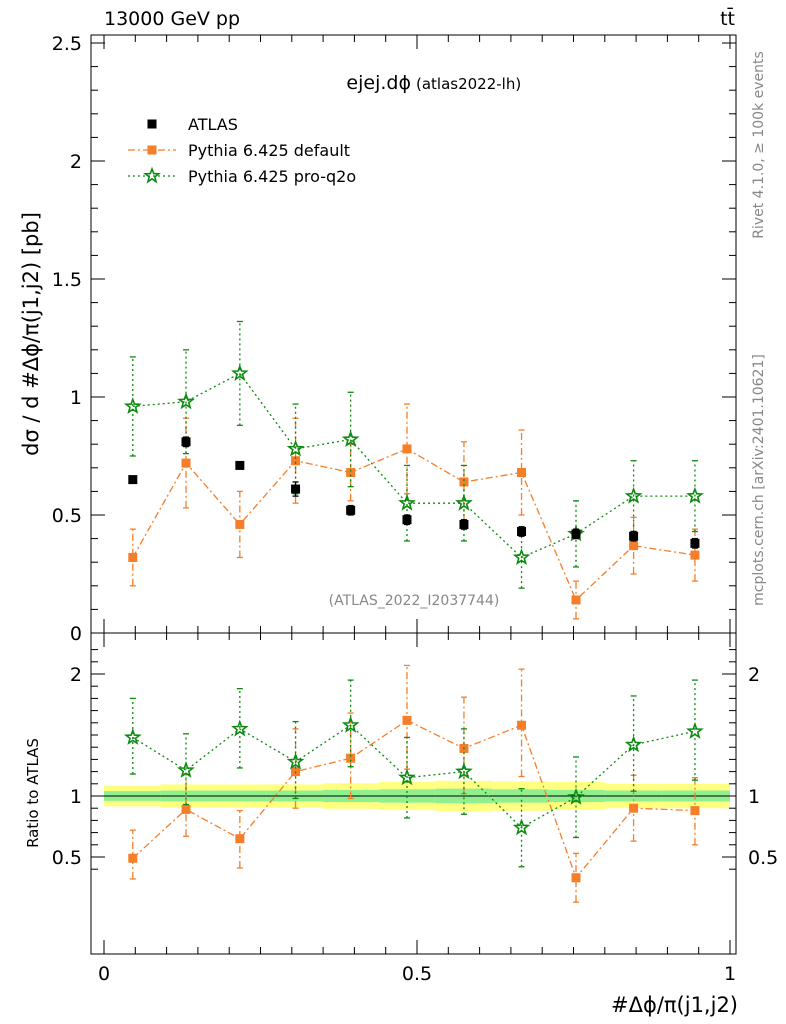 The height and width of the screenshot is (1024, 786). What do you see at coordinates (674, 1005) in the screenshot?
I see `x-axis-label: #Δϕ/π(j1,j2)` at bounding box center [674, 1005].